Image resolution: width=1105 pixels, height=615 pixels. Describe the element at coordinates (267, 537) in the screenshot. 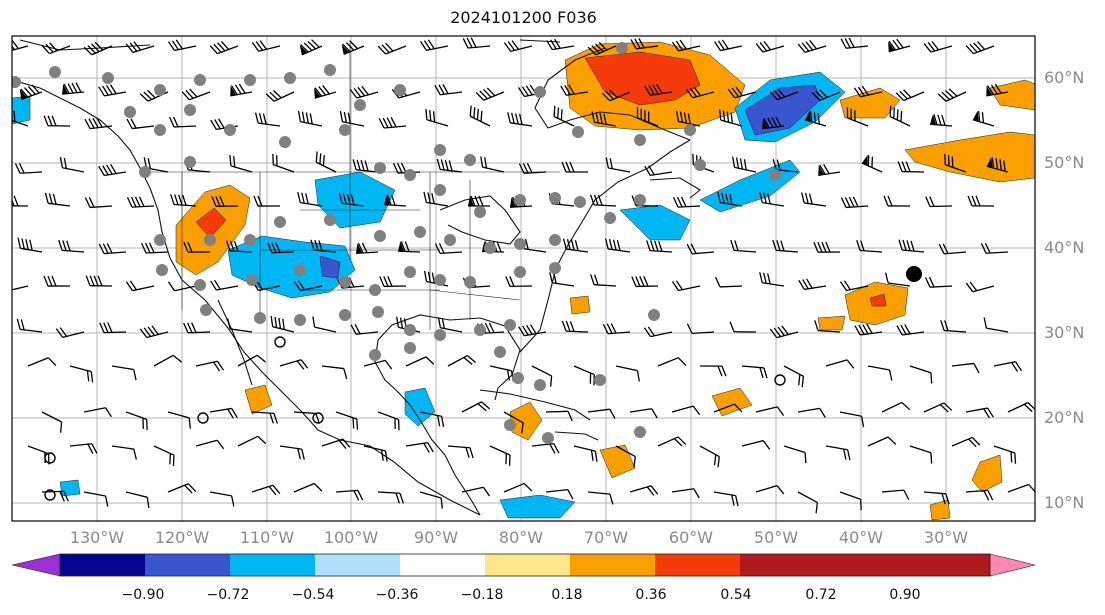

I see `longitude-label: 110°W` at that location.